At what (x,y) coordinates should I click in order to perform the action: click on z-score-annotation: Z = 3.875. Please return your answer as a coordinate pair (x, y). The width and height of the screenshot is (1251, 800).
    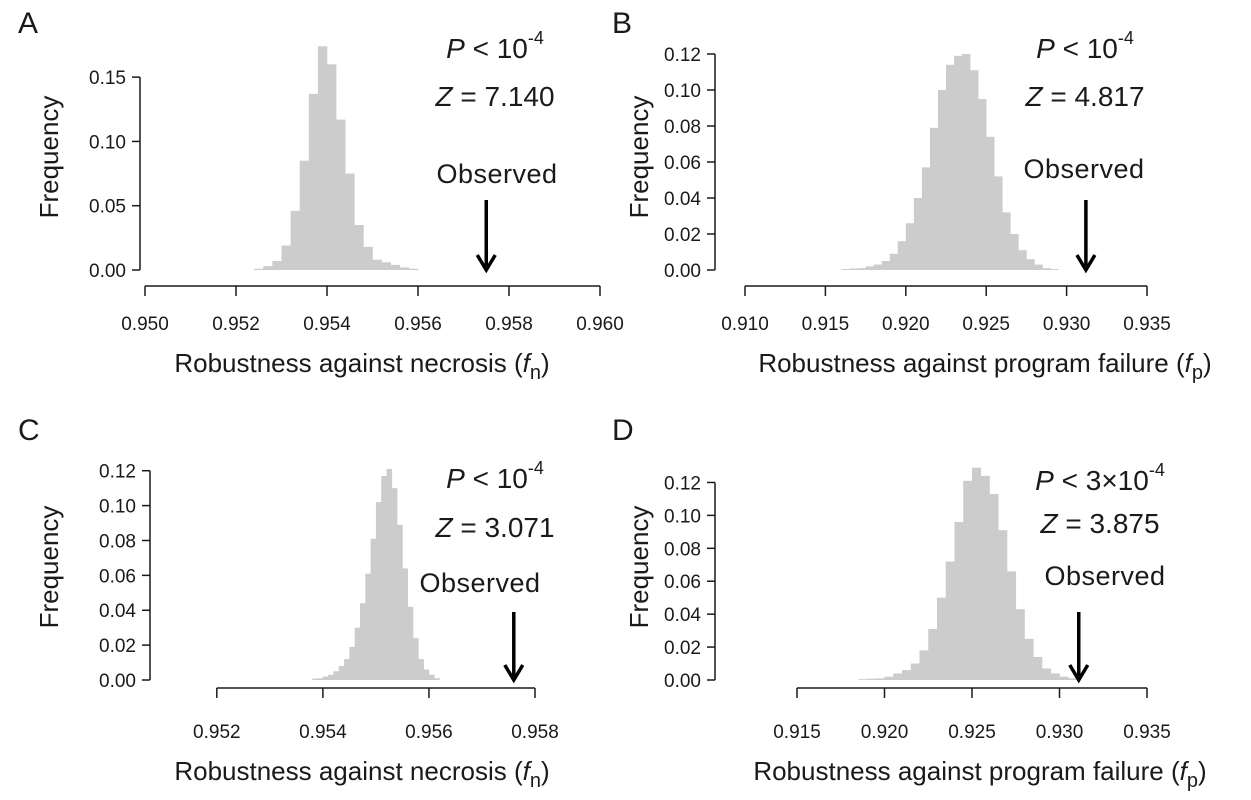
    Looking at the image, I should click on (1099, 523).